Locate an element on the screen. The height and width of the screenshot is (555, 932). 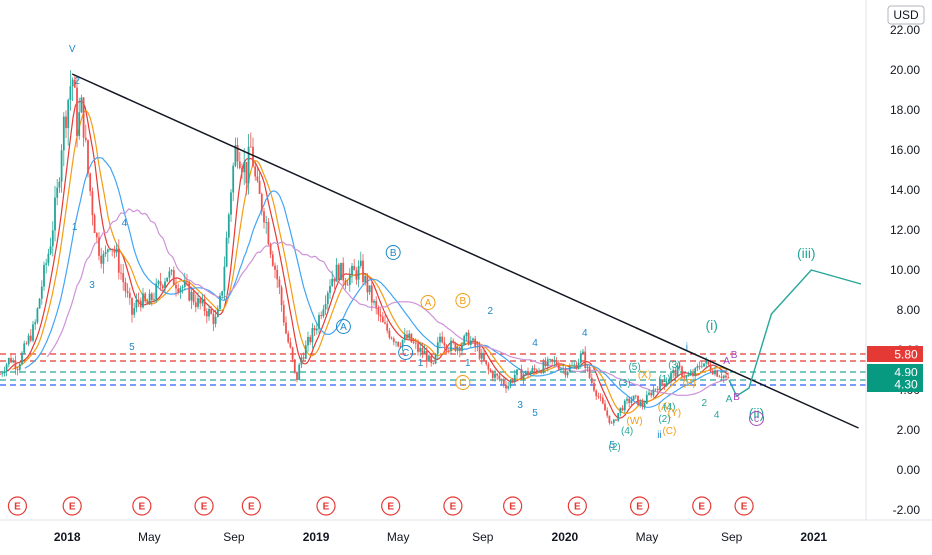
price-badge: 5.80 is located at coordinates (895, 354).